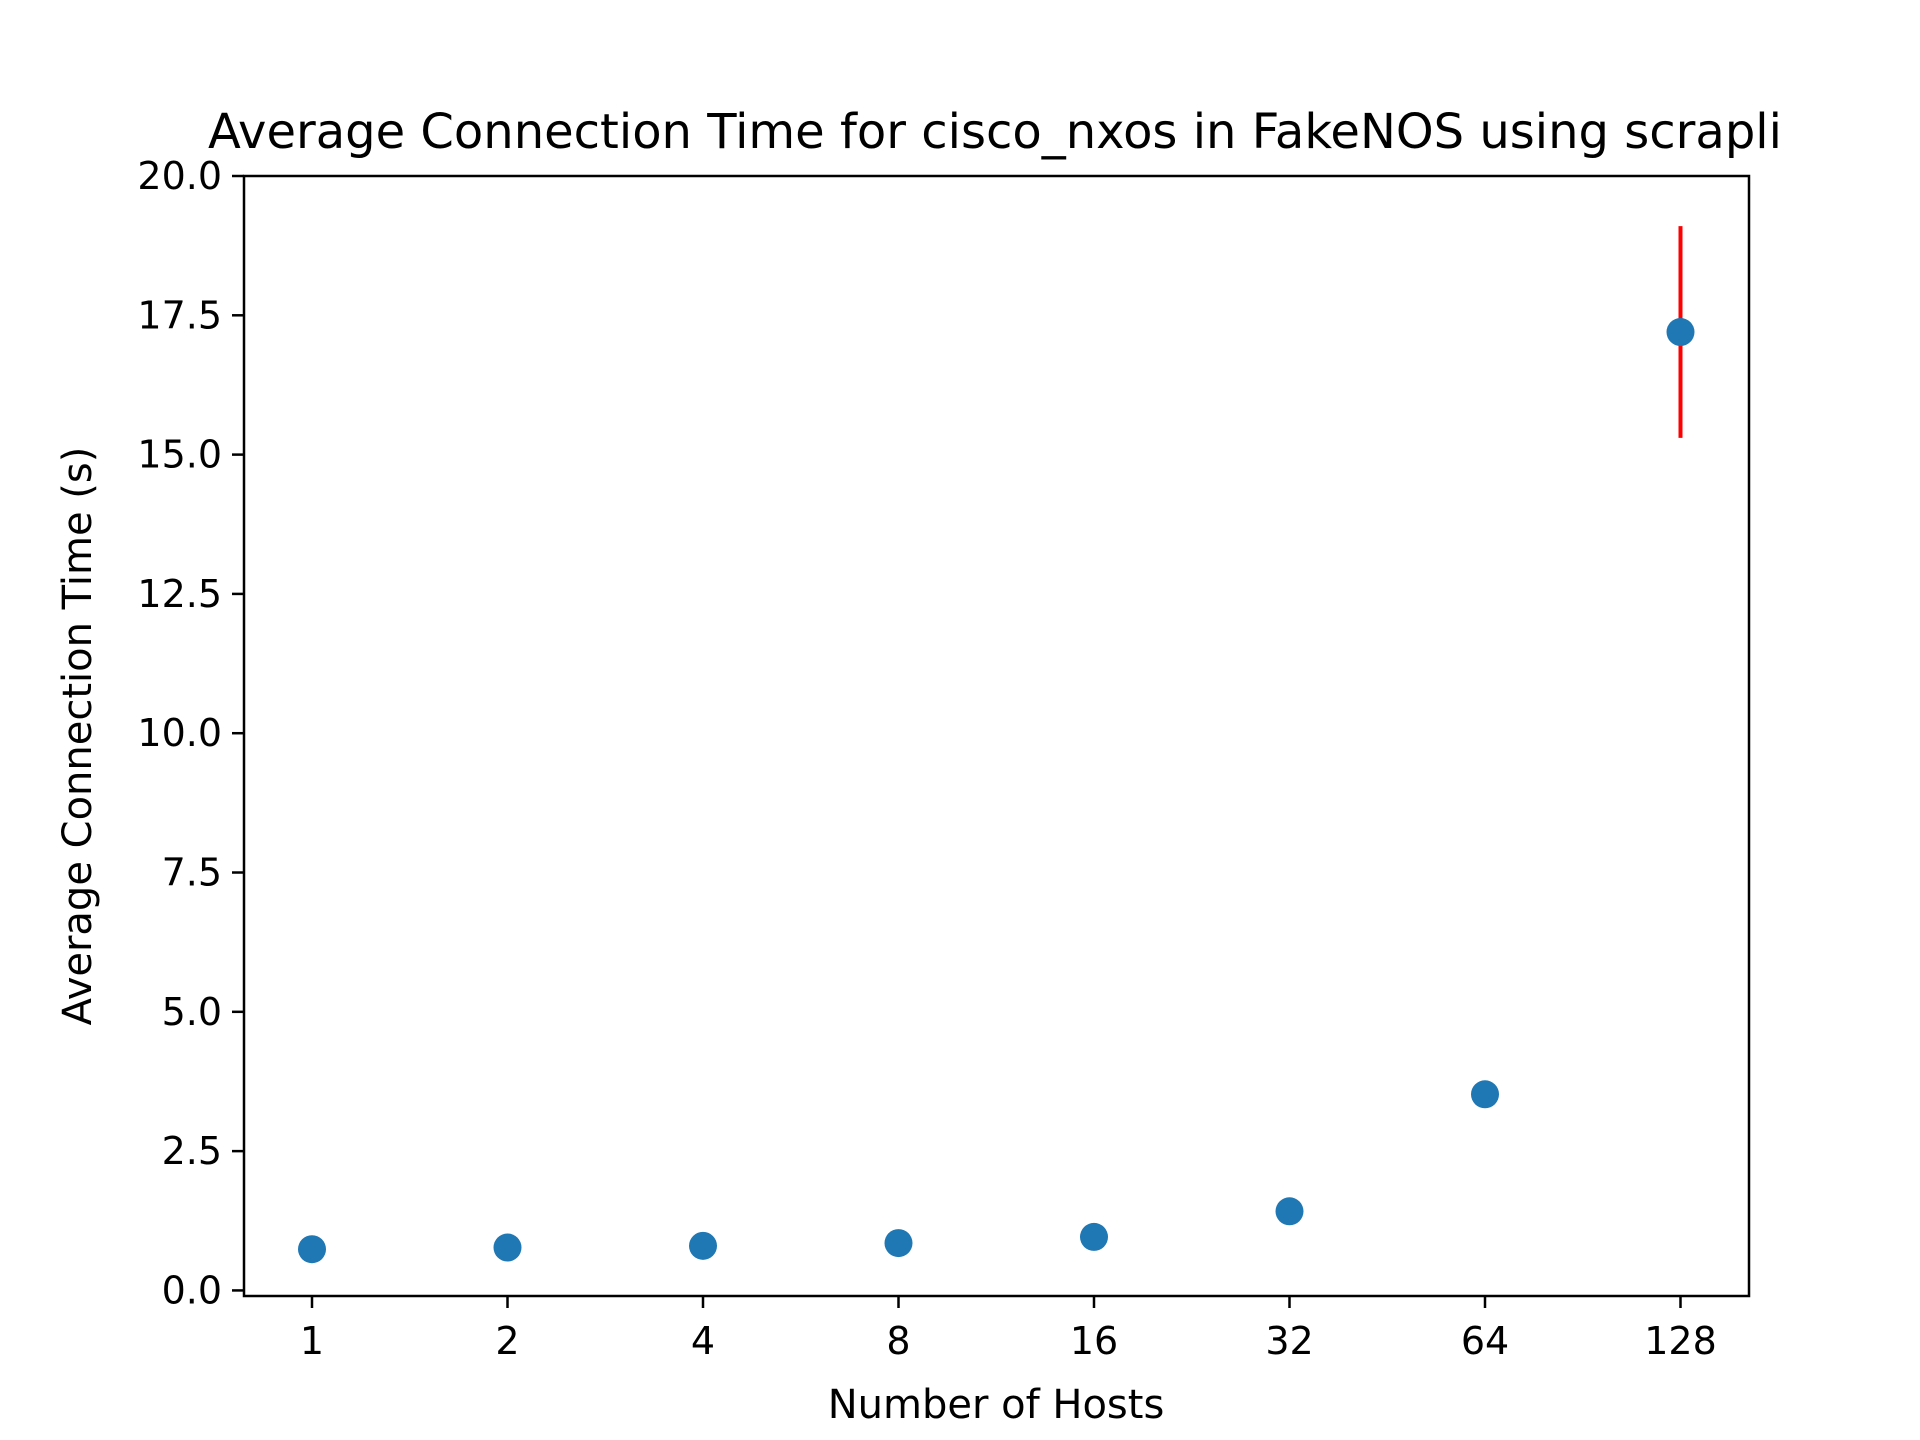 This screenshot has width=1920, height=1440. What do you see at coordinates (179, 176) in the screenshot?
I see `y-tick-label: 20.0` at bounding box center [179, 176].